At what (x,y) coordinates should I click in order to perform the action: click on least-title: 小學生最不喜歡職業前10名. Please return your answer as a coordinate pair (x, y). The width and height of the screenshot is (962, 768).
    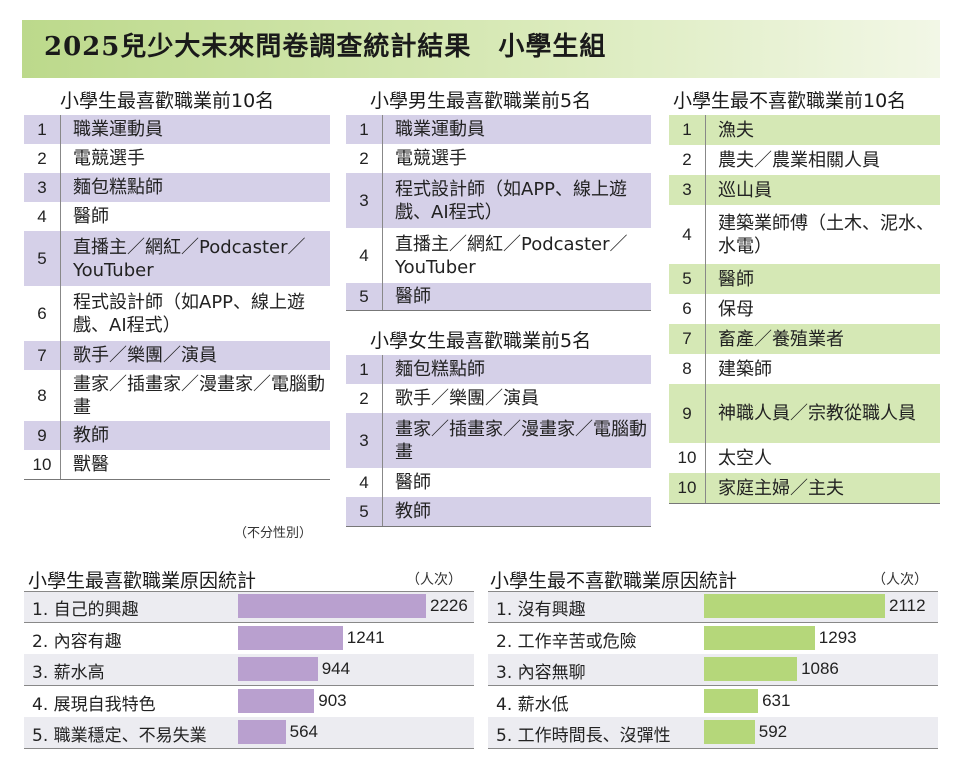
    Looking at the image, I should click on (790, 101).